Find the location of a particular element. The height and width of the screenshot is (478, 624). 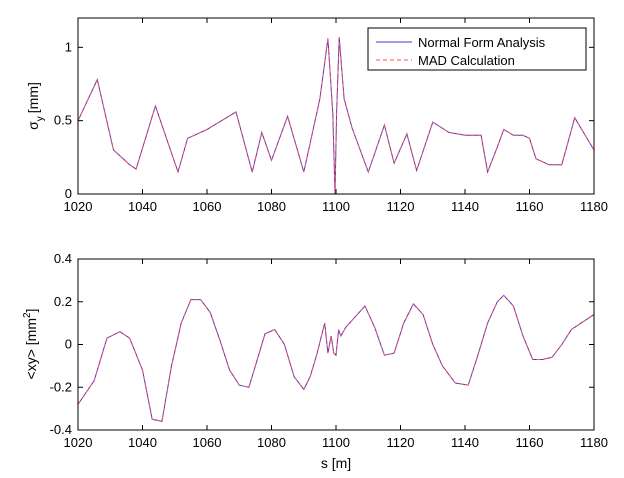

xy-ytick-label: -0.4 is located at coordinates (61, 429).